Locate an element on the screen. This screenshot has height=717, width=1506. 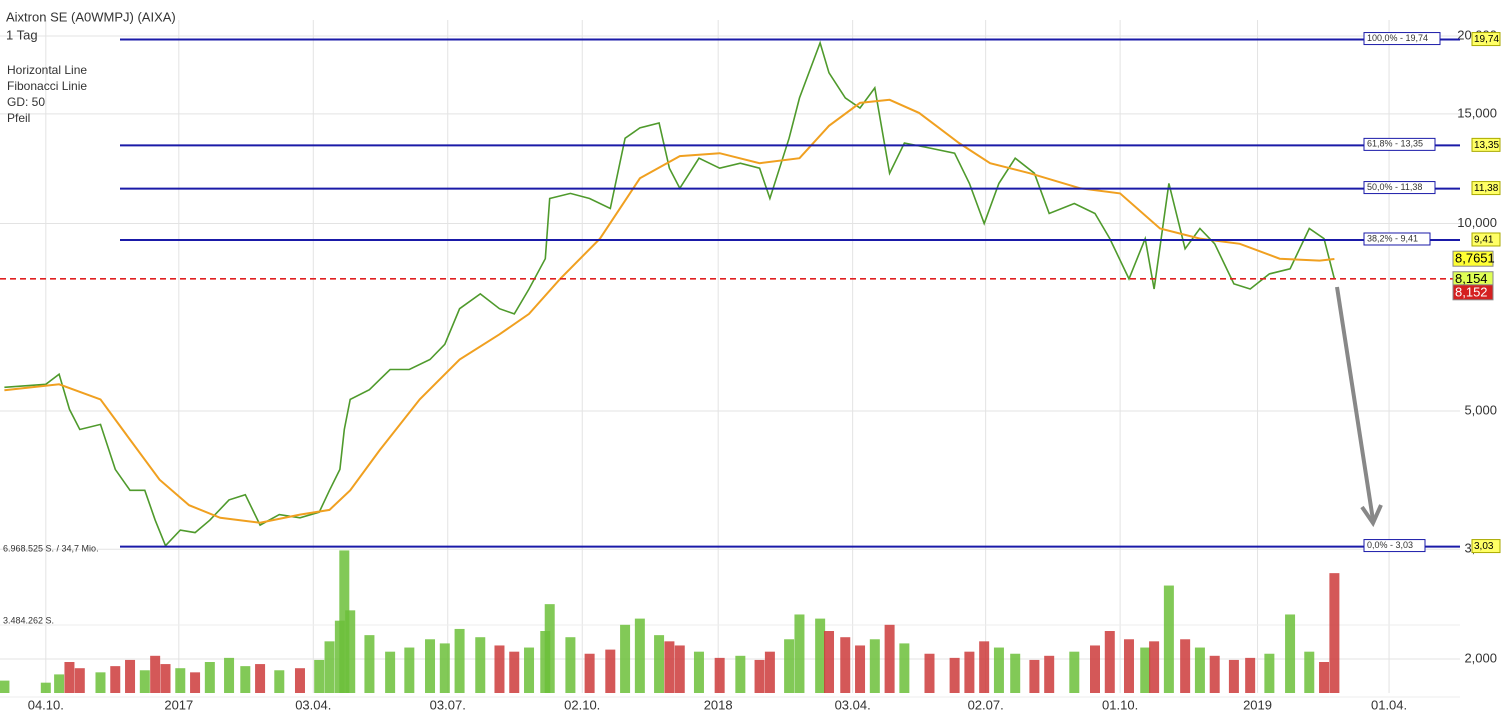
price-tag-label: 9,41 is located at coordinates (1484, 240).